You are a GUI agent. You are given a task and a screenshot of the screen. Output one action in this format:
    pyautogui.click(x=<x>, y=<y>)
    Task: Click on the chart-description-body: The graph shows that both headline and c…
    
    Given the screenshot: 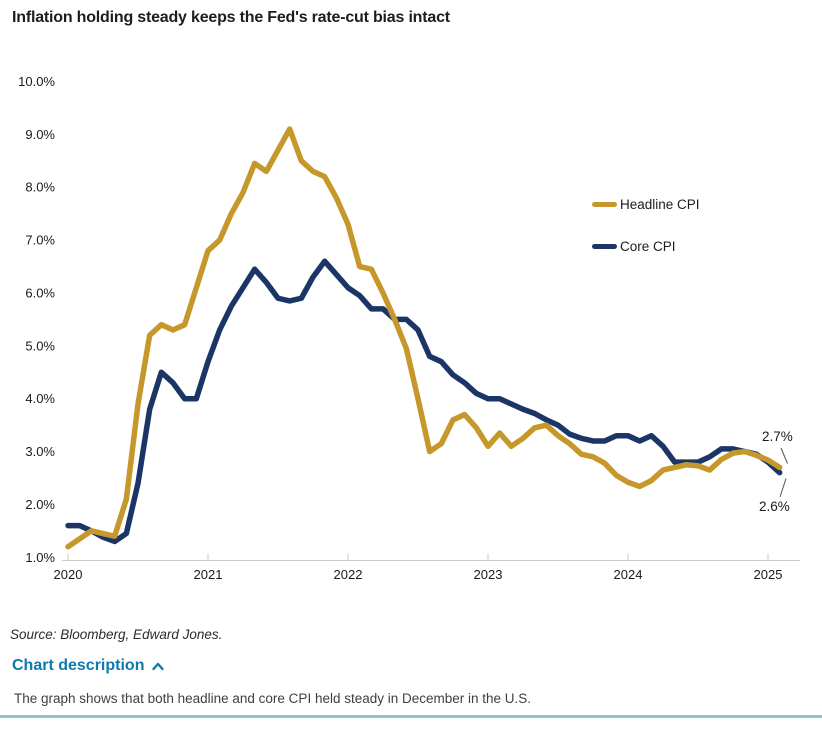 What is the action you would take?
    pyautogui.click(x=273, y=698)
    